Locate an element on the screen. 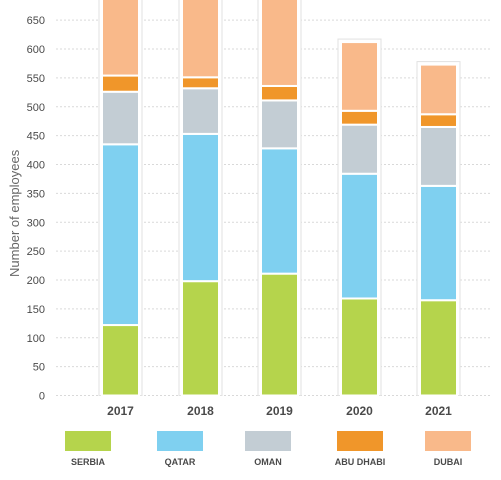 The image size is (501, 480). y-tick-label: 500 is located at coordinates (36, 108).